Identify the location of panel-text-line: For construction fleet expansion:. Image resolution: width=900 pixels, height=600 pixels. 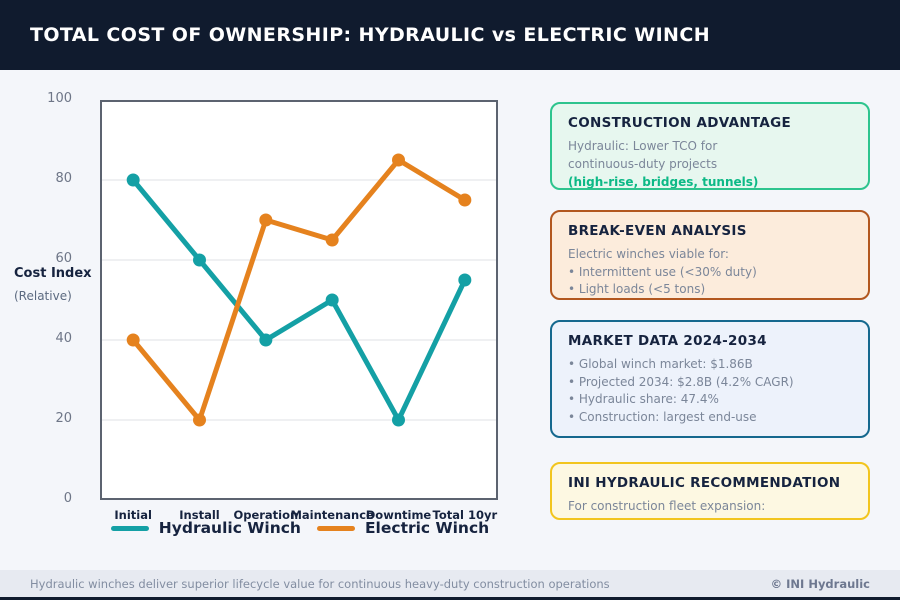
(667, 506).